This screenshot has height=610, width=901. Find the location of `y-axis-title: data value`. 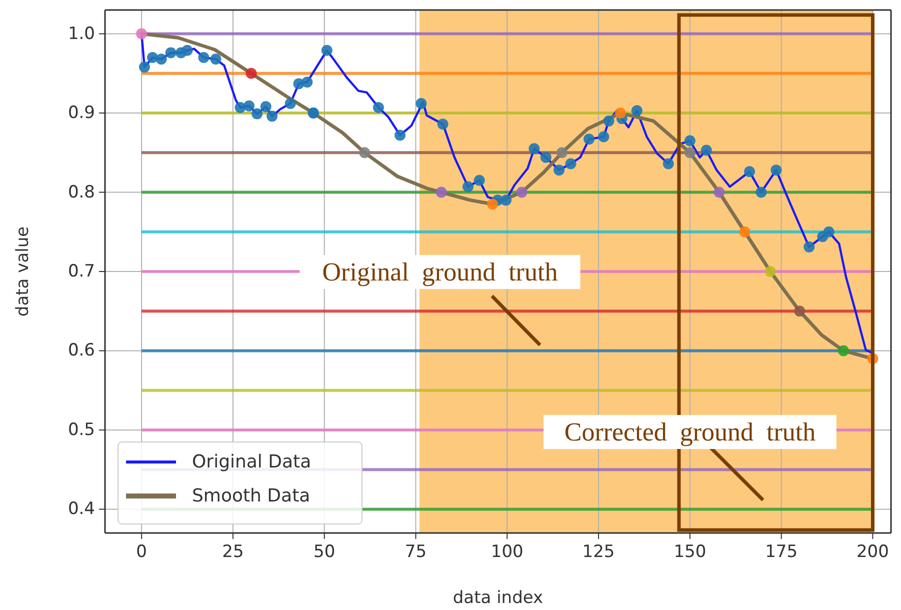

y-axis-title: data value is located at coordinates (23, 271).